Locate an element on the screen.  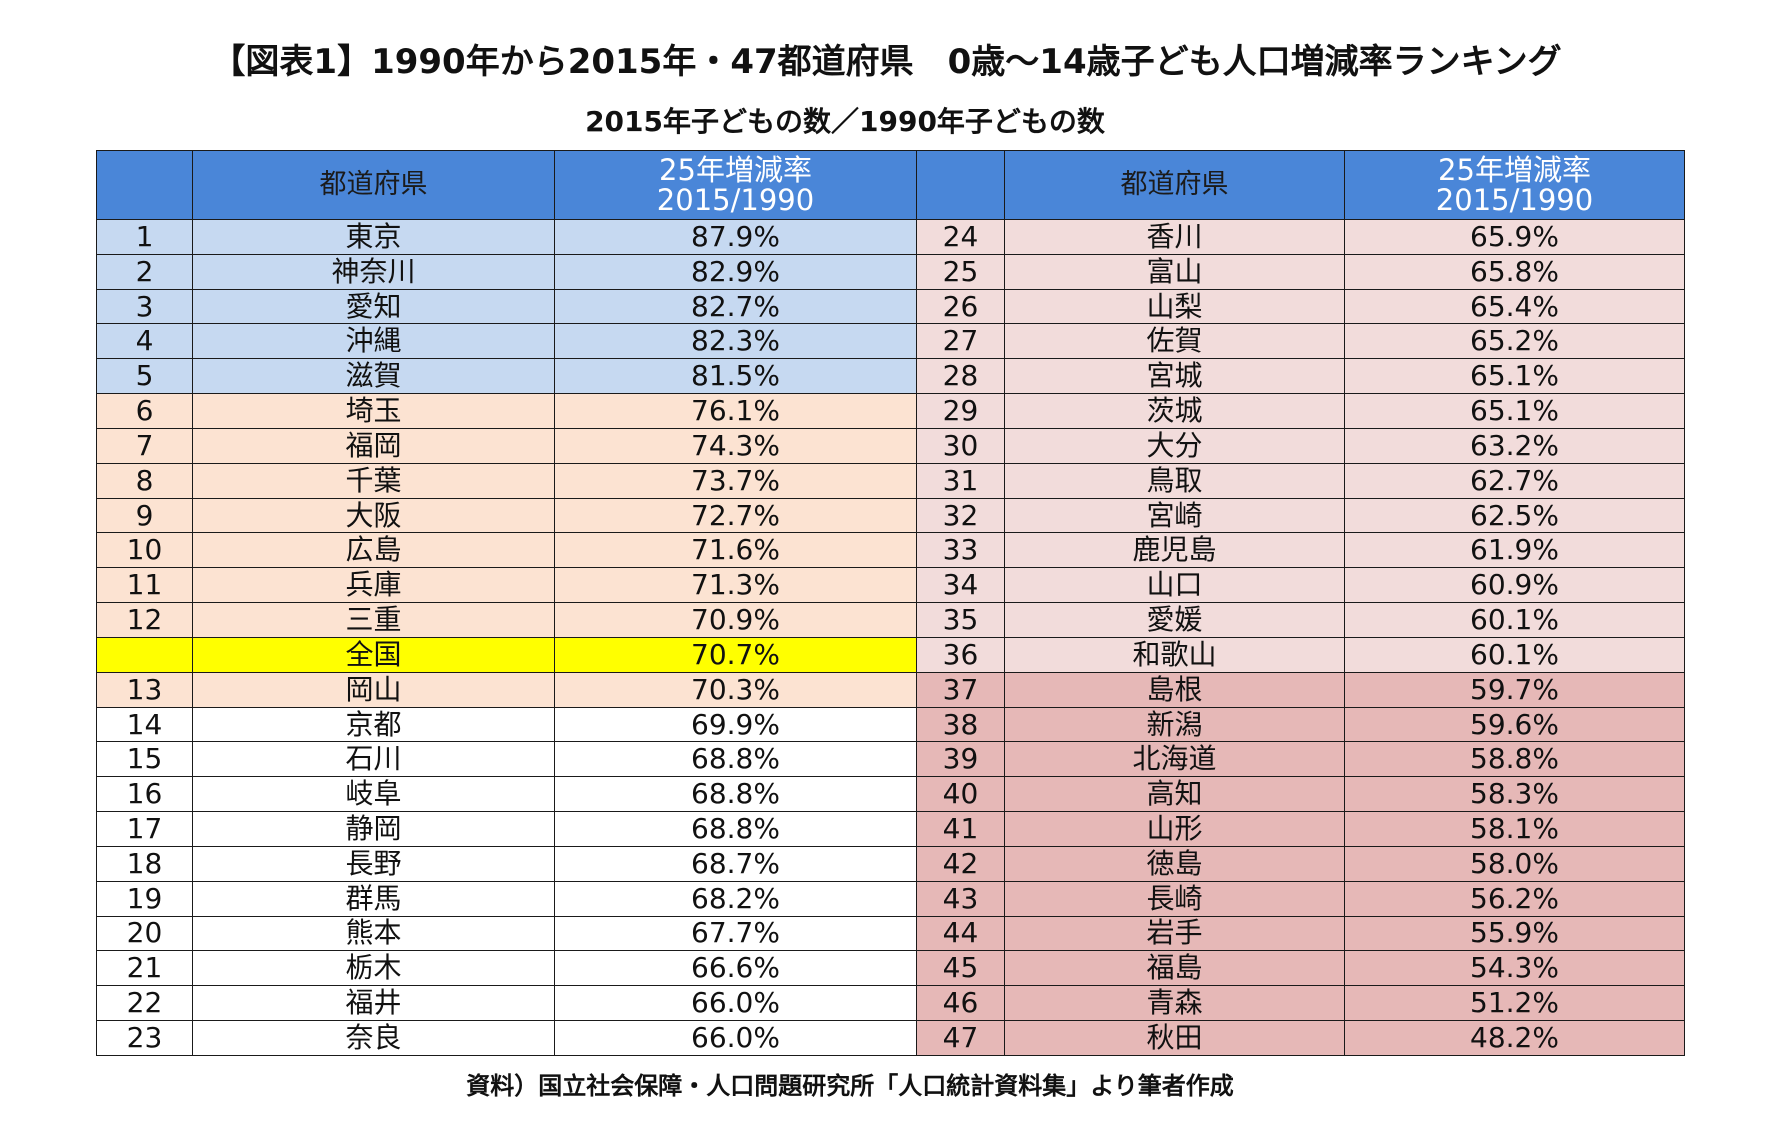
left-rate-cell: 67.7% is located at coordinates (735, 933).